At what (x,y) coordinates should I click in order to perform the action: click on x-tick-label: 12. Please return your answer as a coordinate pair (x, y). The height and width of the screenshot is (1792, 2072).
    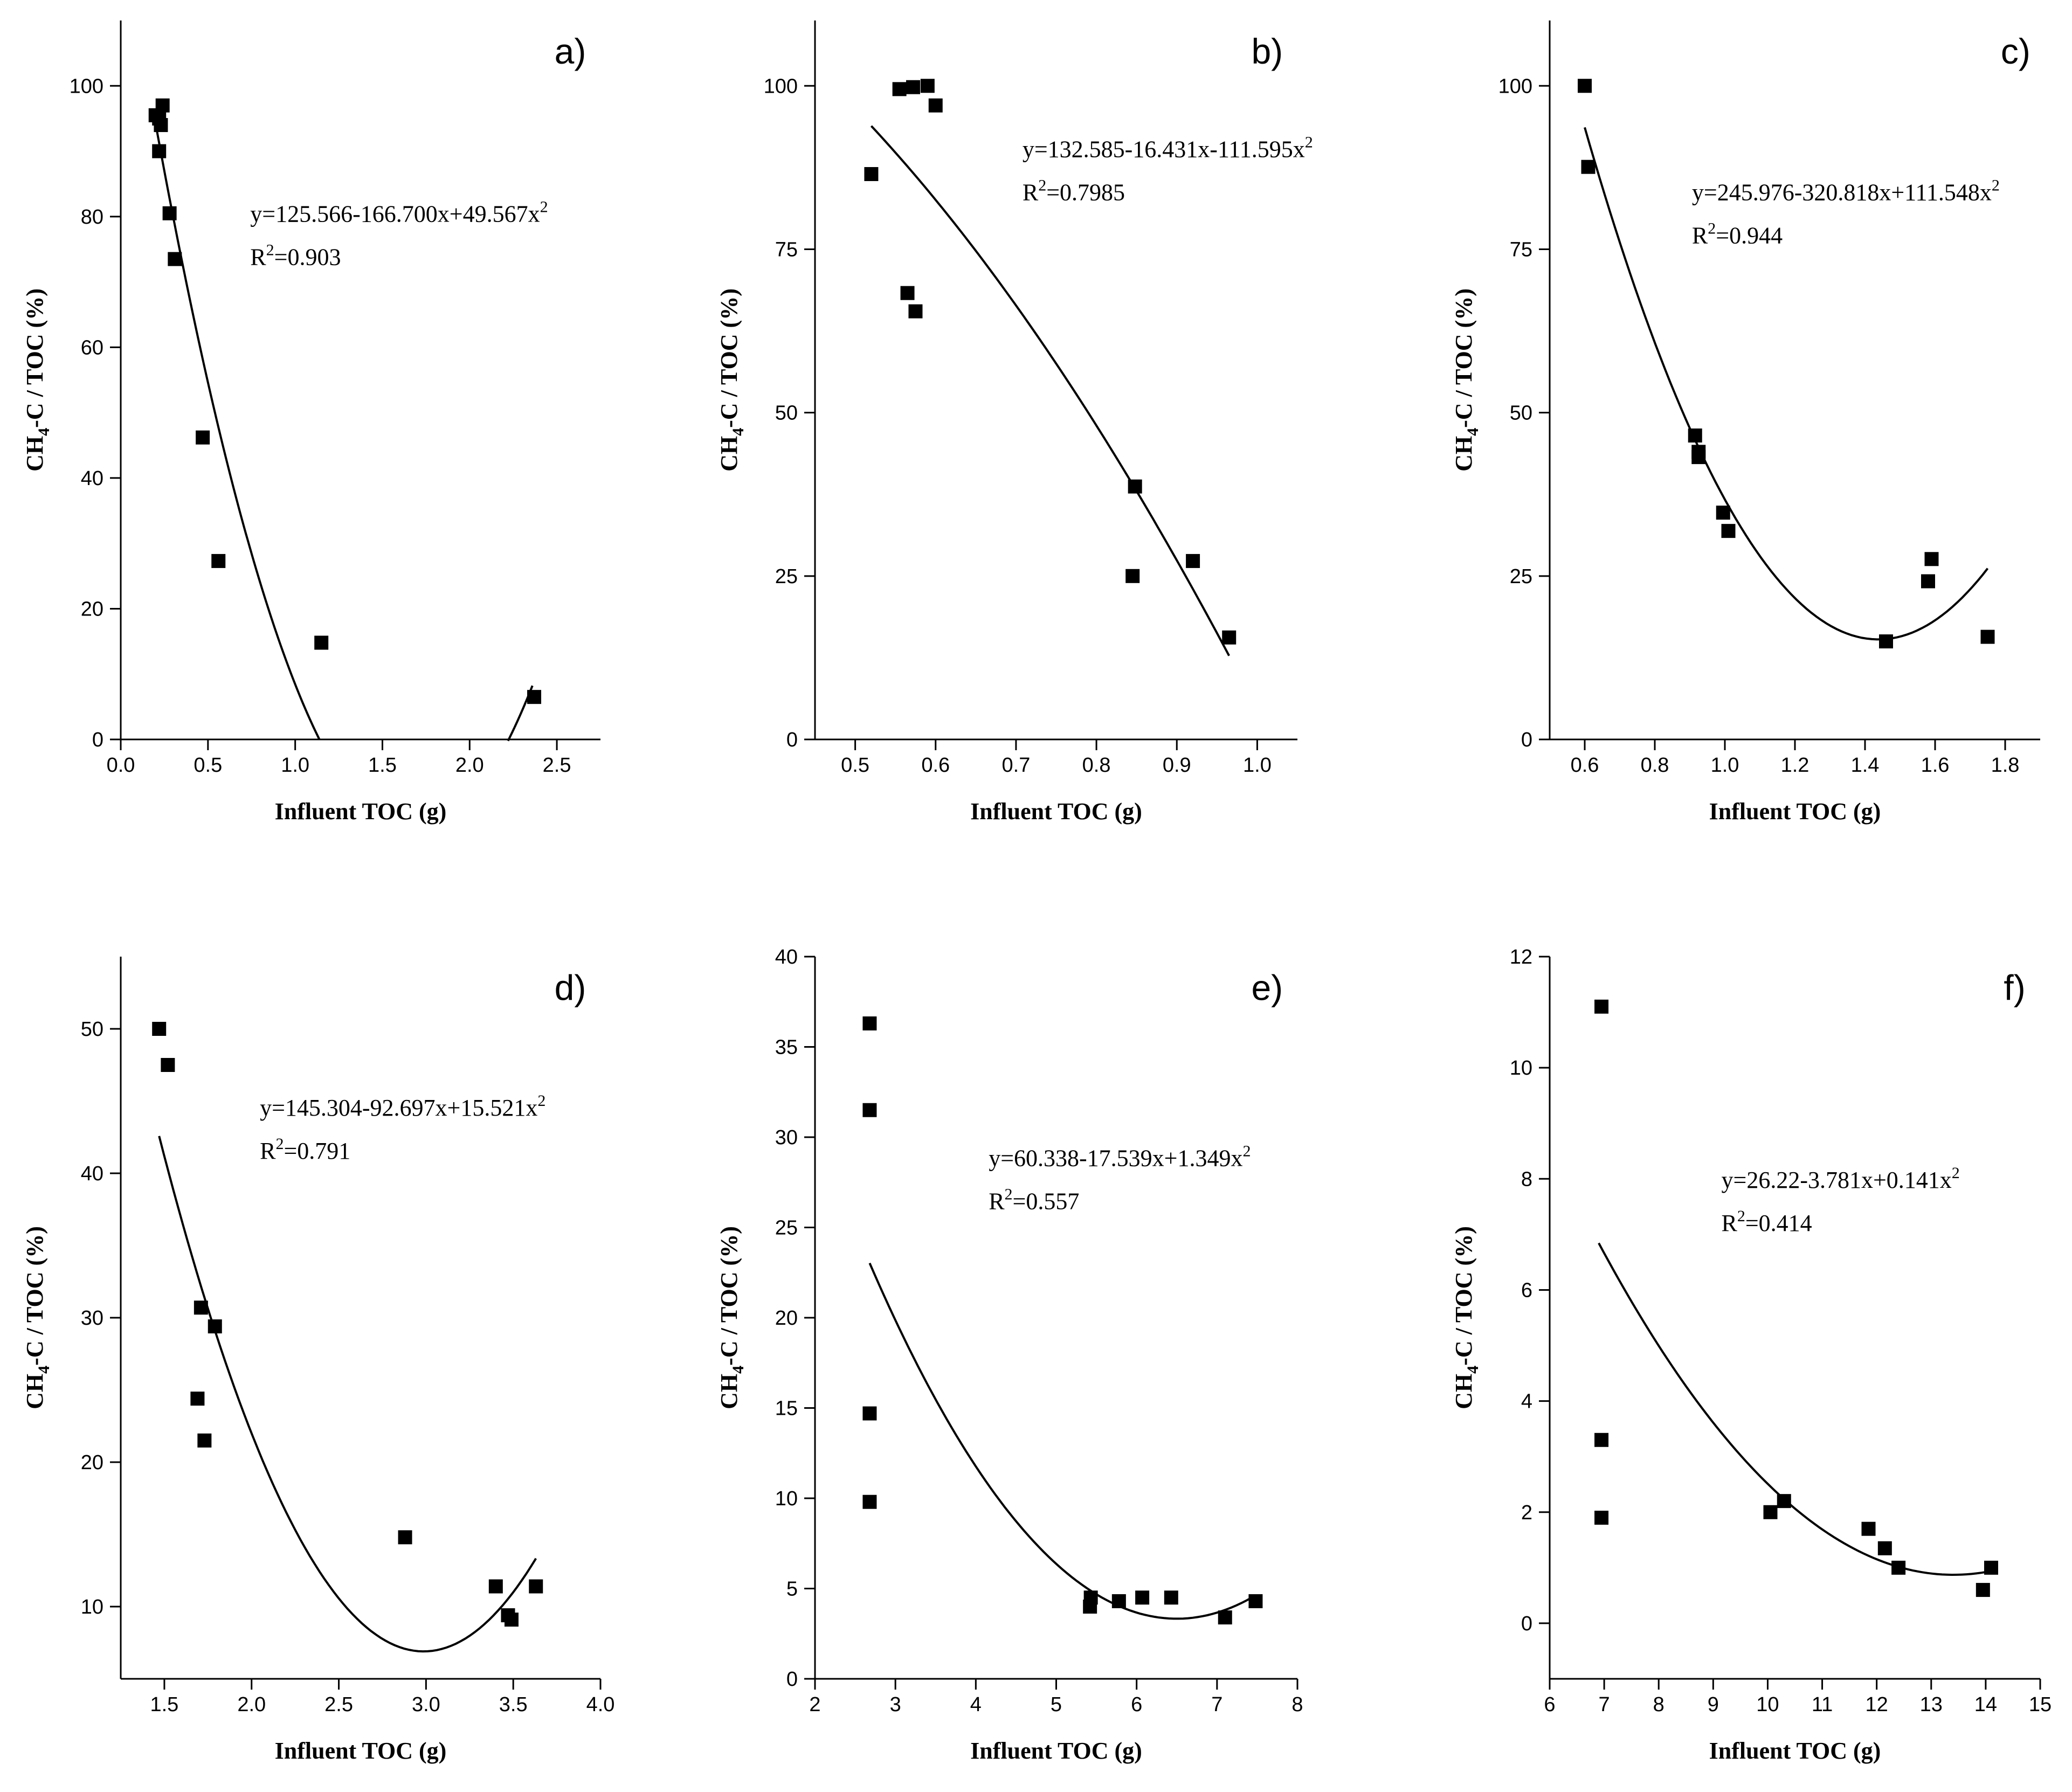
    Looking at the image, I should click on (1877, 1704).